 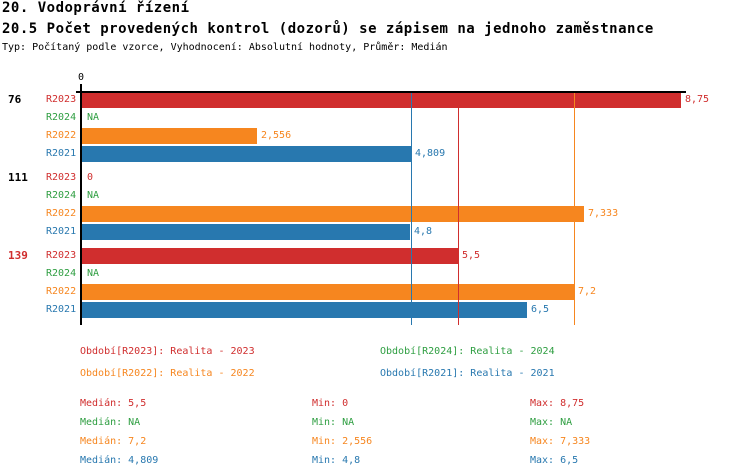 What do you see at coordinates (15, 99) in the screenshot?
I see `group-label: 76` at bounding box center [15, 99].